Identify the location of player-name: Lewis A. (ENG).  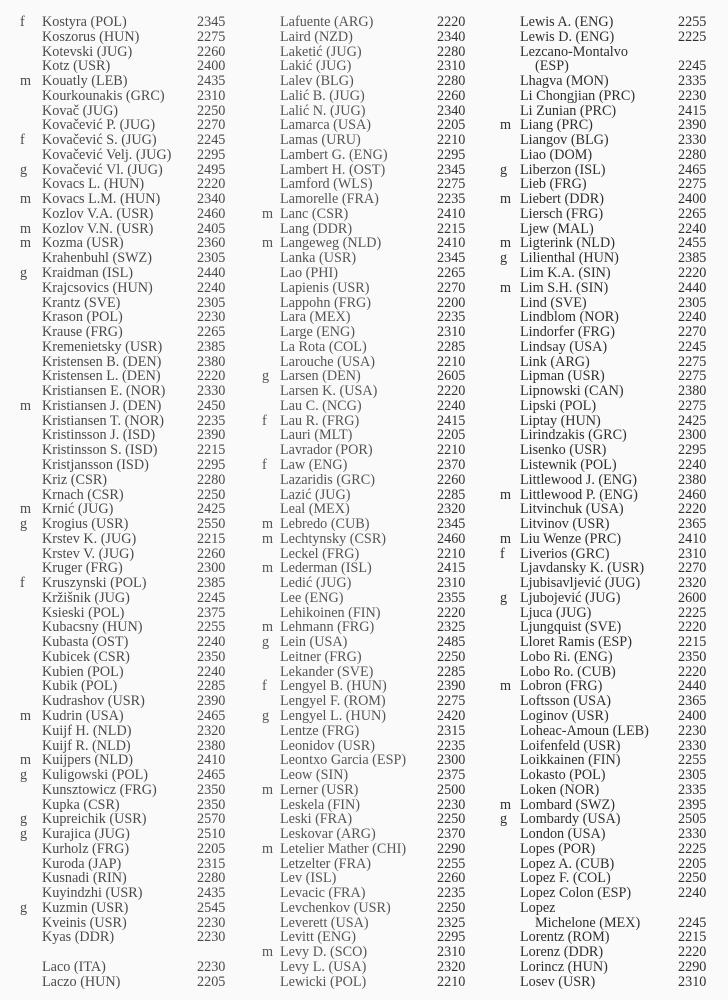
(567, 22).